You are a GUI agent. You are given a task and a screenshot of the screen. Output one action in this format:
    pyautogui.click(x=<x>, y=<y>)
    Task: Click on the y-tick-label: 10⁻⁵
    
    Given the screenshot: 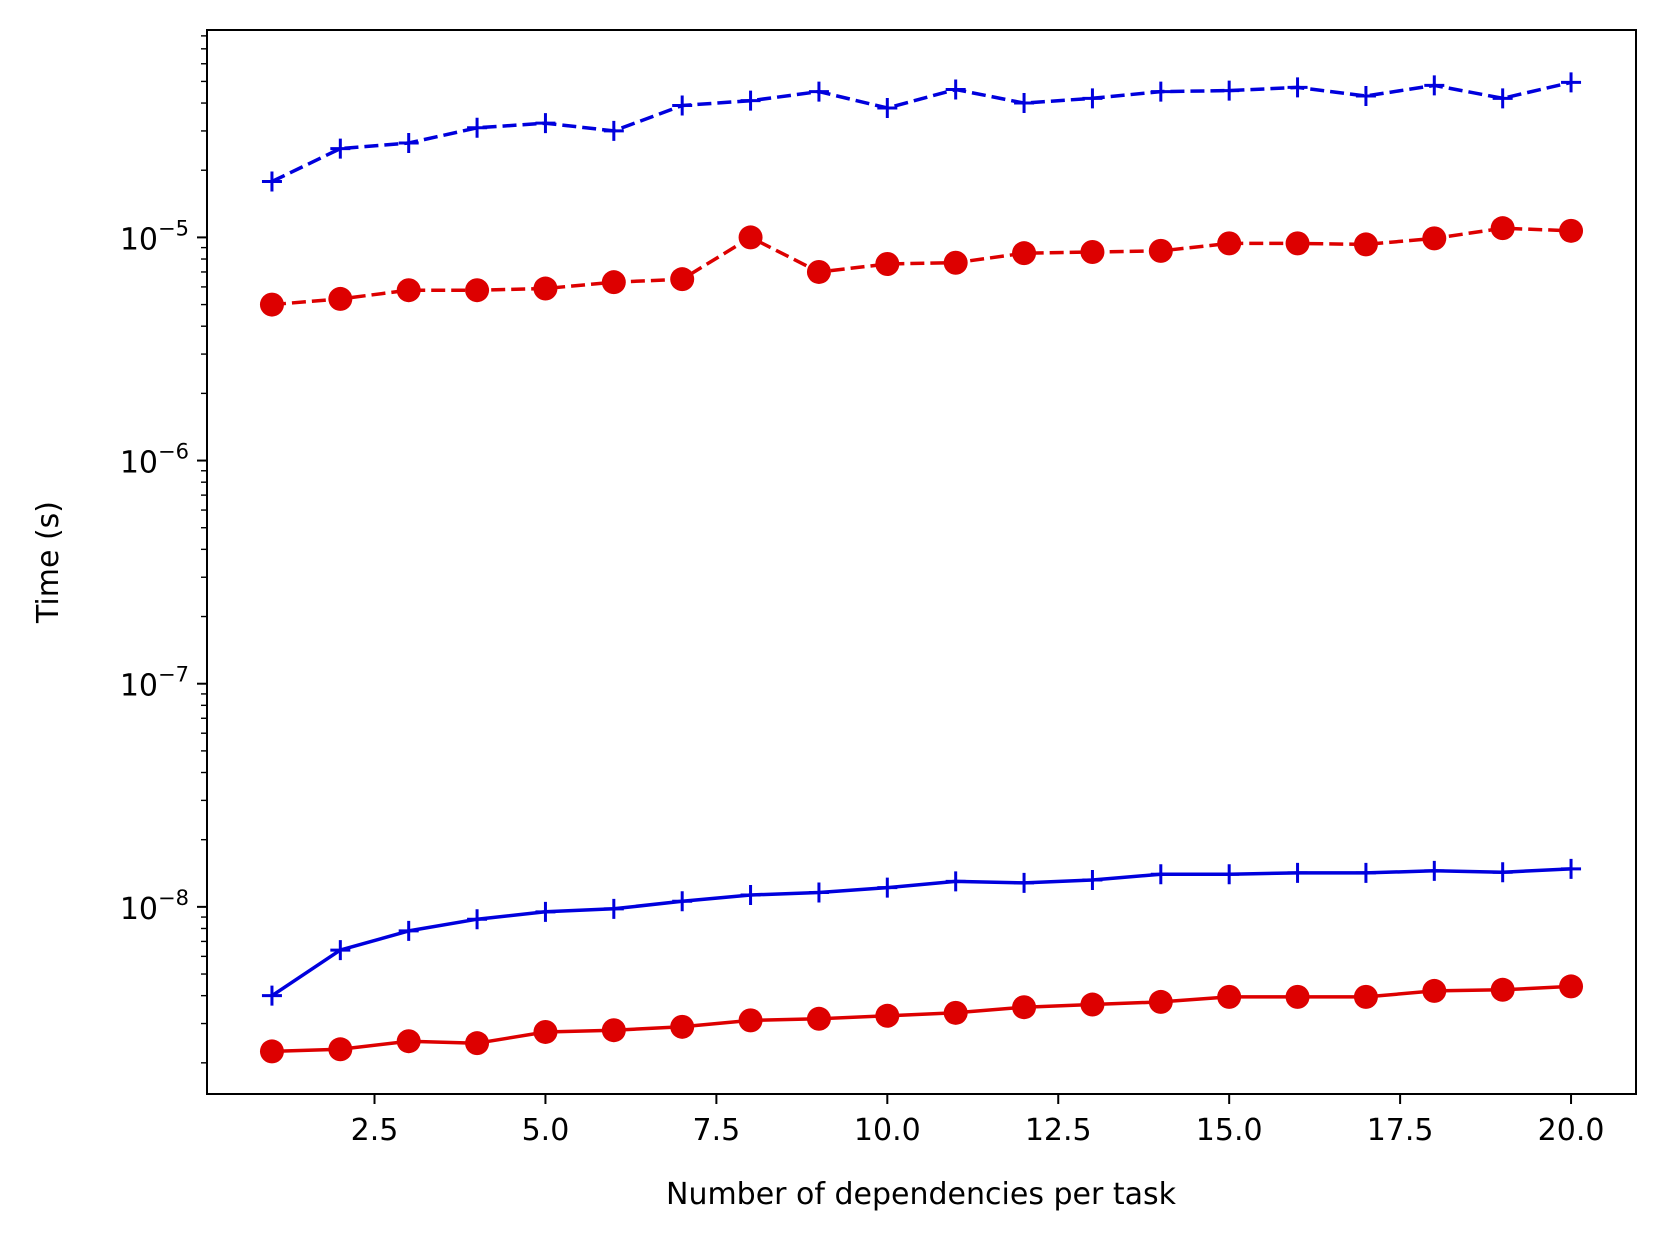 What is the action you would take?
    pyautogui.click(x=154, y=236)
    